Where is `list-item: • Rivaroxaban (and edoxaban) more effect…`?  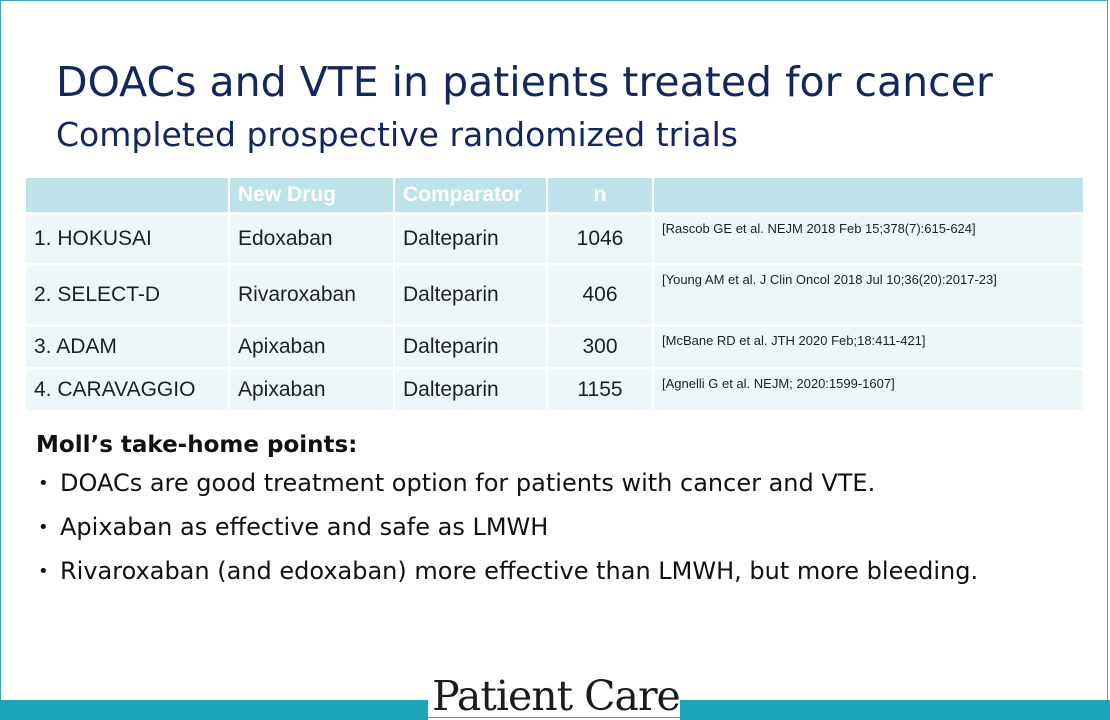 list-item: • Rivaroxaban (and edoxaban) more effect… is located at coordinates (556, 571).